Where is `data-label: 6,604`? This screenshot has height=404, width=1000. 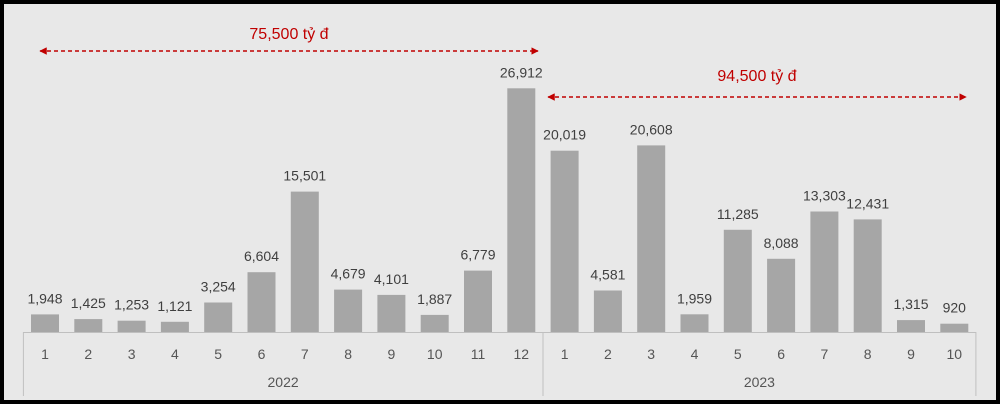
data-label: 6,604 is located at coordinates (261, 256).